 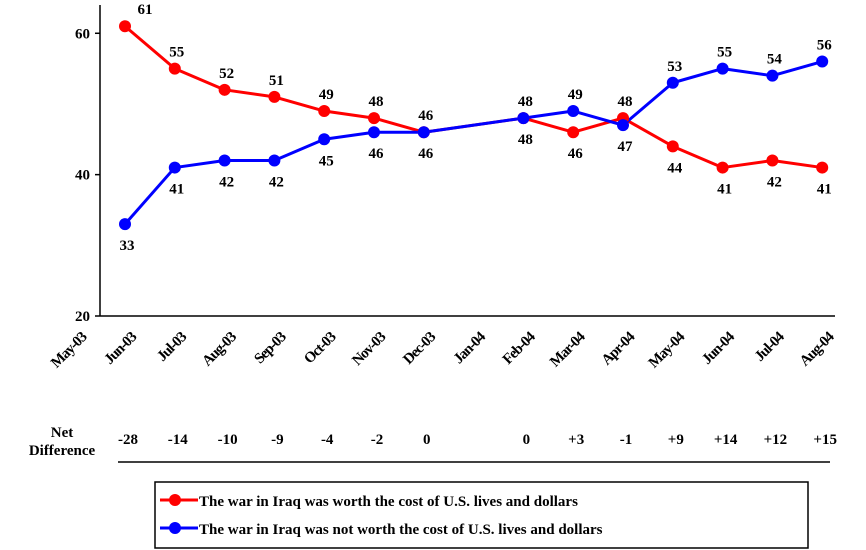 I want to click on x-tick-label: Feb-04, so click(x=519, y=347).